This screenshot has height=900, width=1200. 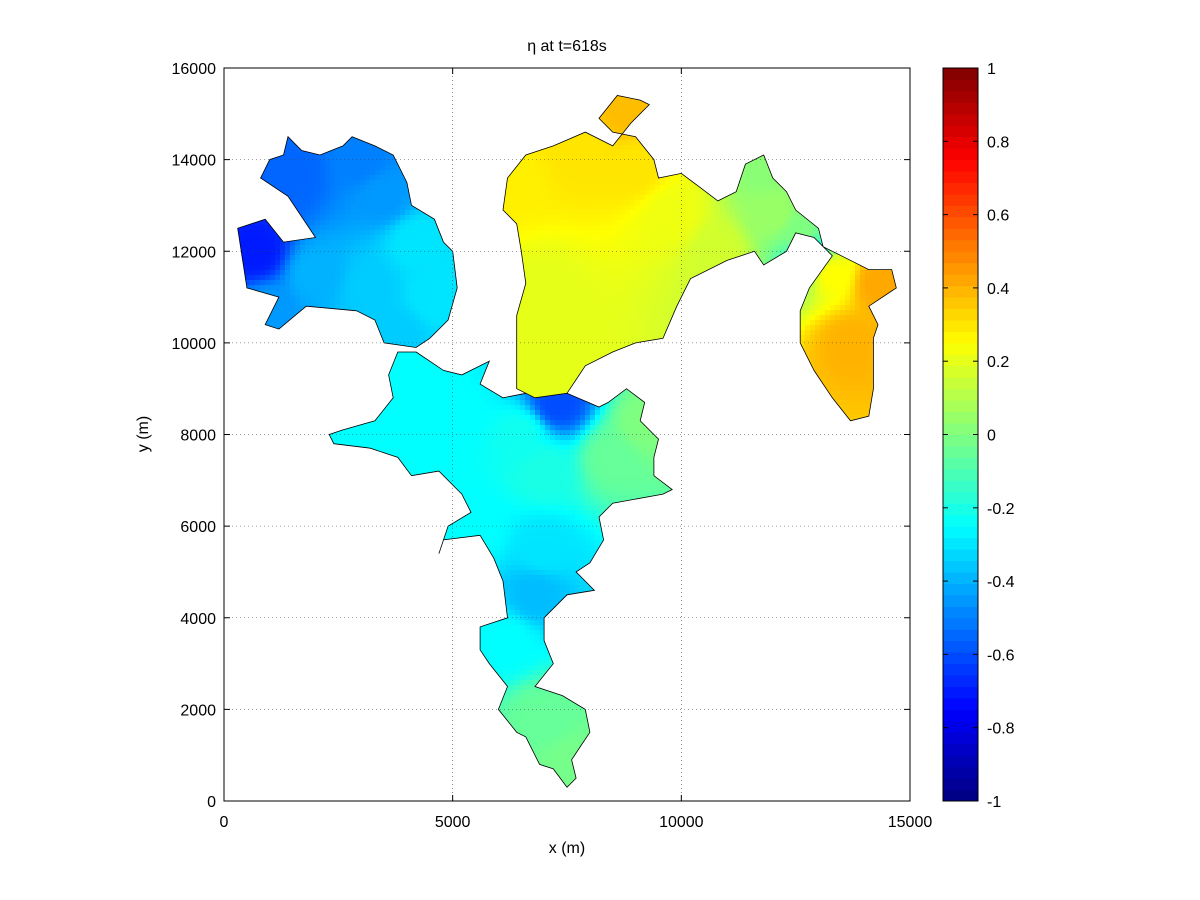 What do you see at coordinates (194, 69) in the screenshot?
I see `y-tick-label: 16000` at bounding box center [194, 69].